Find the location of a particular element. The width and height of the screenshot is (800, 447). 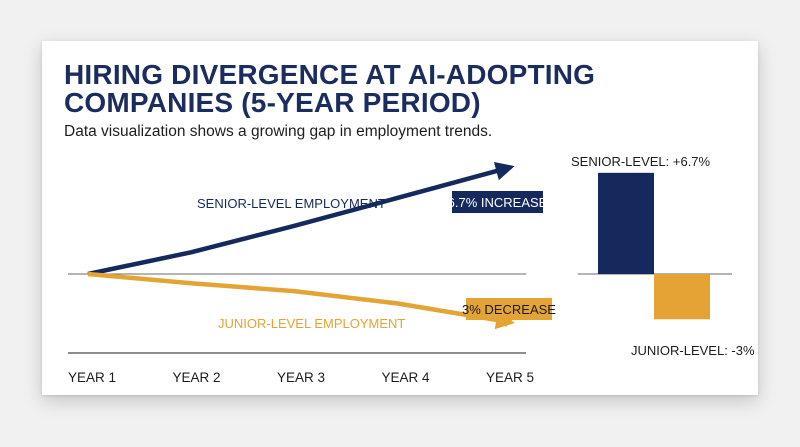

junior-bar-label: JUNIOR-LEVEL: -3% is located at coordinates (693, 350).